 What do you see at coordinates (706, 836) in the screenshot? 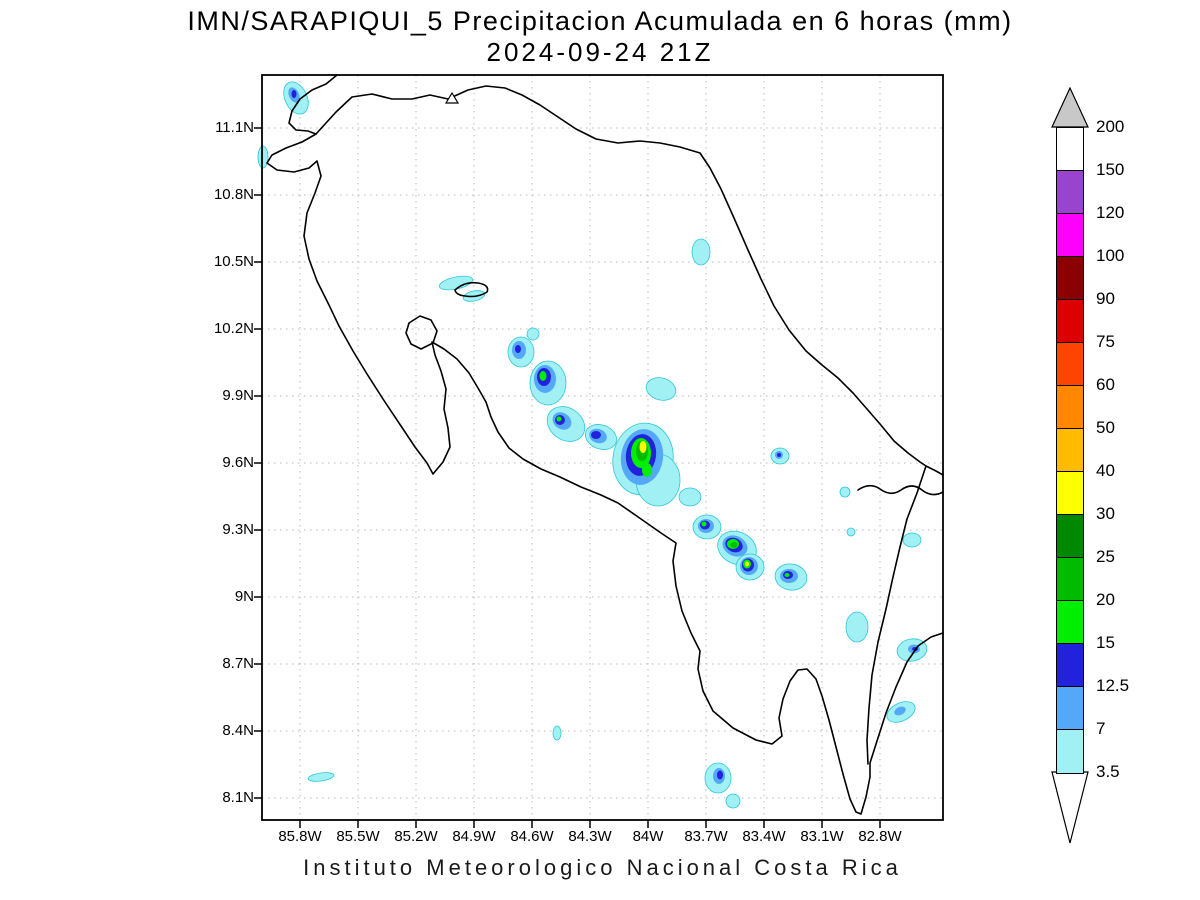
I see `lon-tick-label: 83.7W` at bounding box center [706, 836].